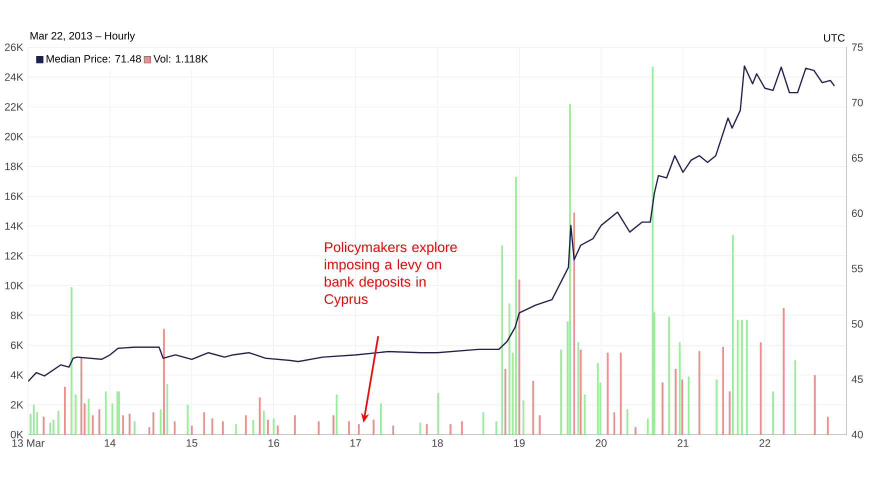 This screenshot has height=493, width=876. What do you see at coordinates (28, 444) in the screenshot?
I see `x-tick-label: 13 Mar` at bounding box center [28, 444].